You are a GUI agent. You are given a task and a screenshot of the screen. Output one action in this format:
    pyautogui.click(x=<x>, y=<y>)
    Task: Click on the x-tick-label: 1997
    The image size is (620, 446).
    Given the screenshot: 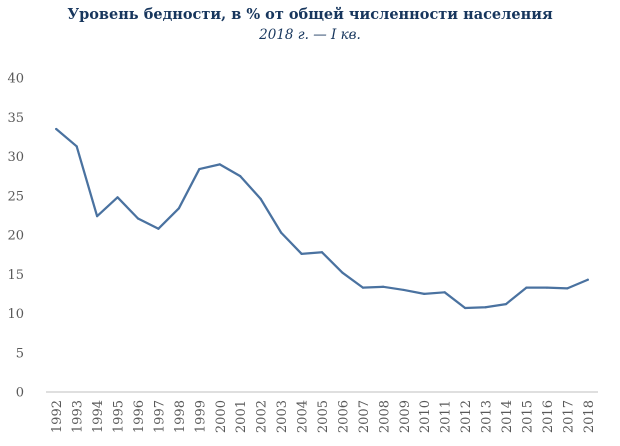 What is the action you would take?
    pyautogui.click(x=159, y=416)
    